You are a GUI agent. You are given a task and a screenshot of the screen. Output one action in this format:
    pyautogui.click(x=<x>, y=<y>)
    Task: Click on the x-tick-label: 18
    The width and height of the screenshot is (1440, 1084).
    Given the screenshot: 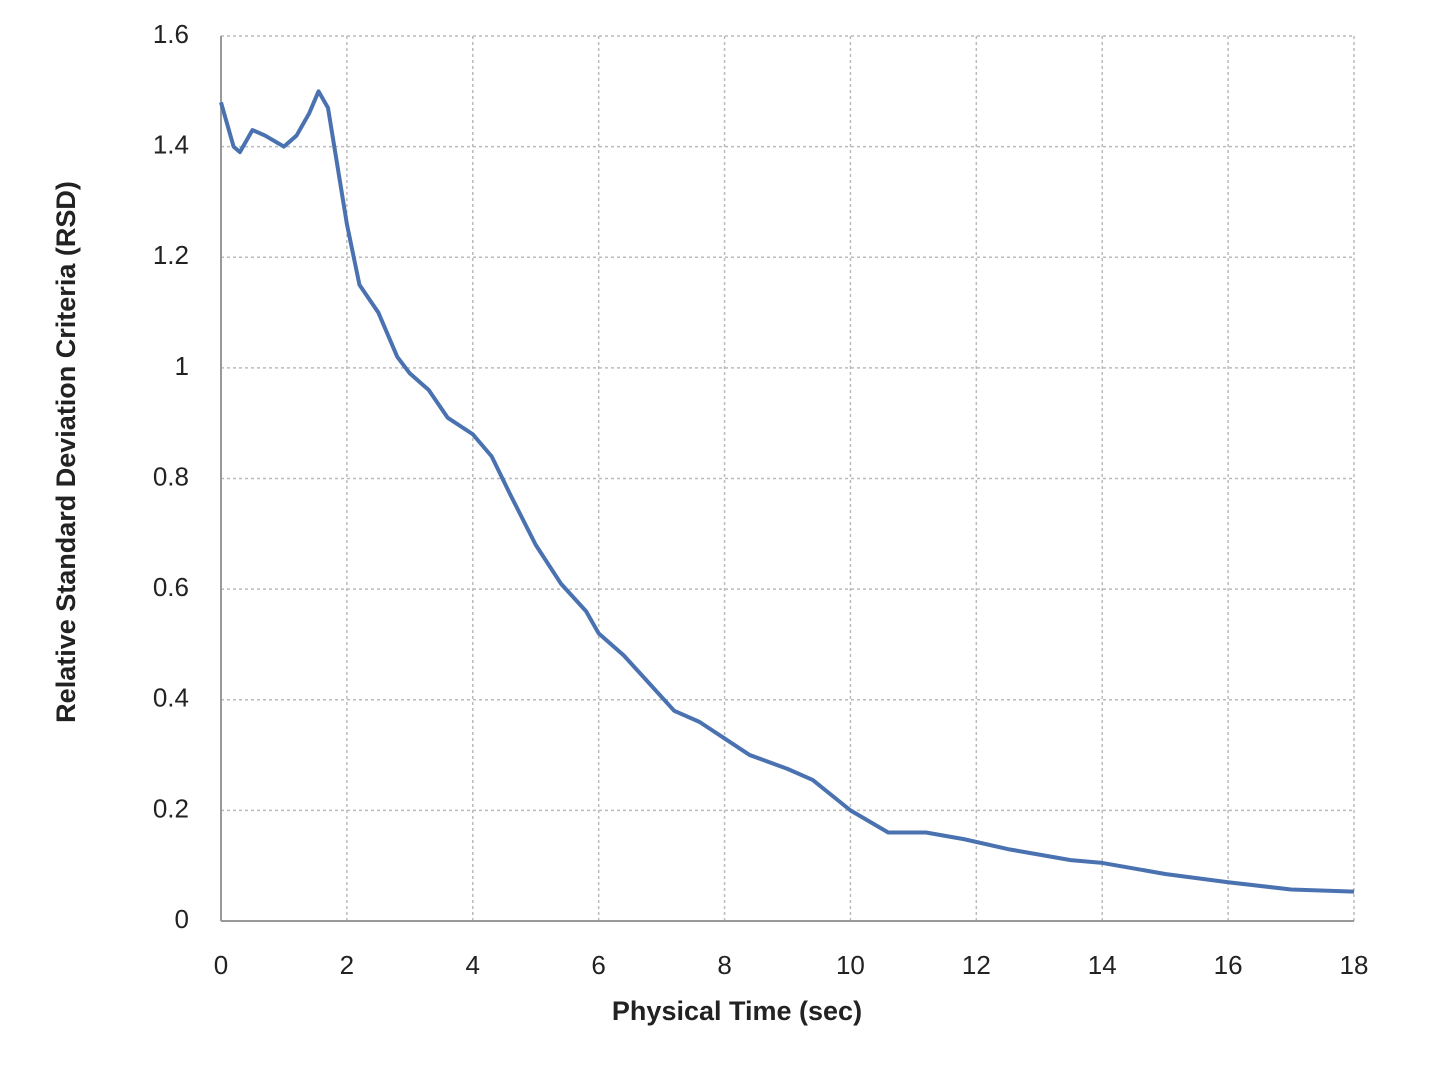 What is the action you would take?
    pyautogui.click(x=1354, y=965)
    